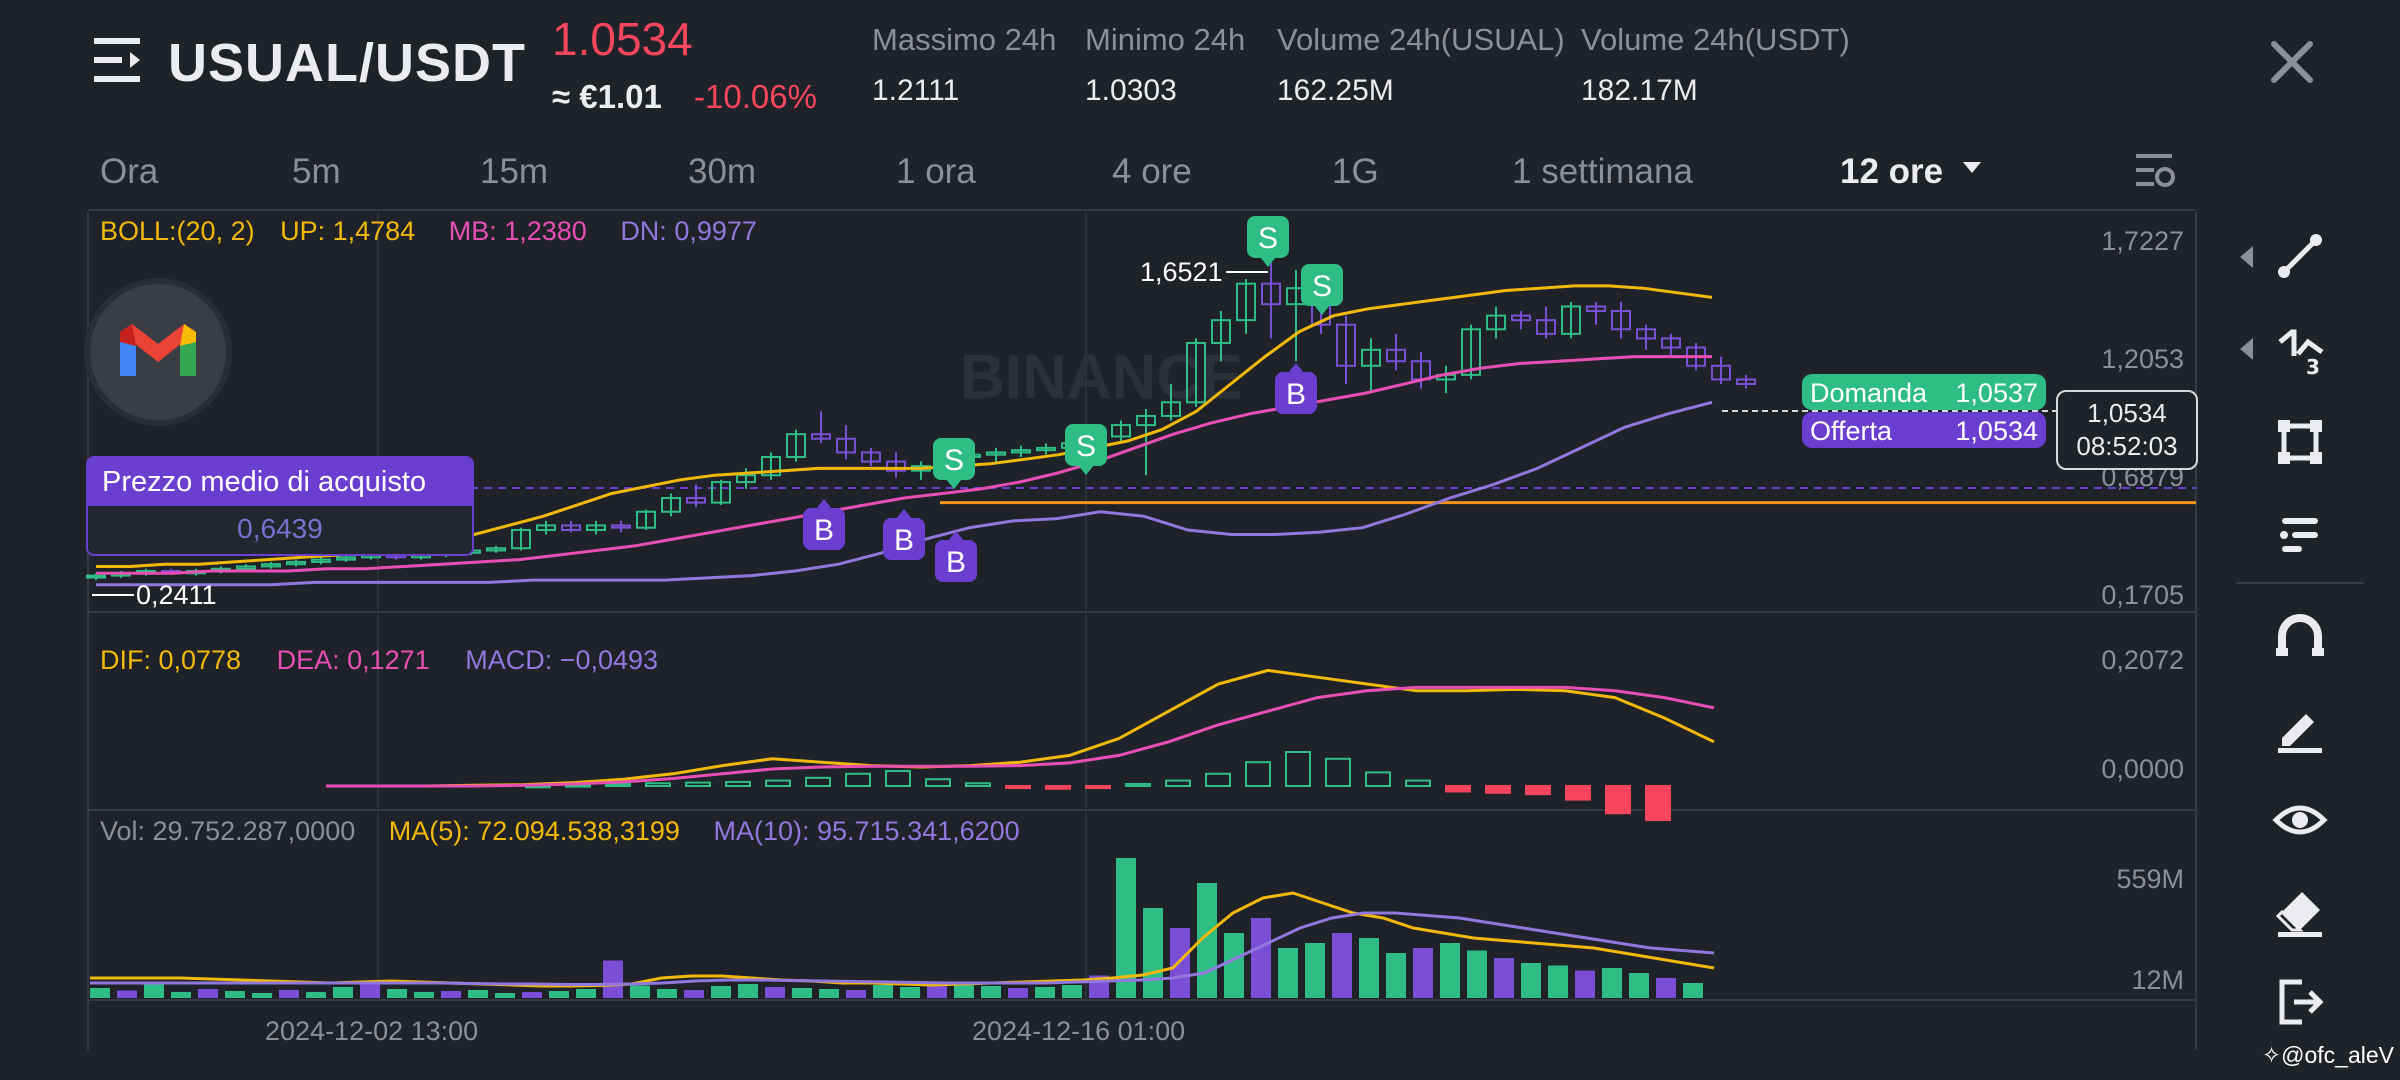 This screenshot has width=2400, height=1080. I want to click on tab-15m: 15m, so click(514, 171).